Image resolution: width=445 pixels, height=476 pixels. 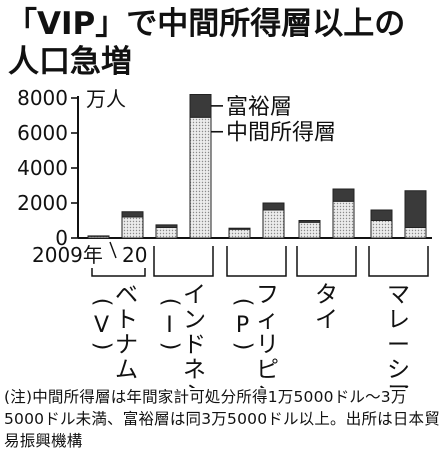 What do you see at coordinates (267, 370) in the screenshot?
I see `category-label-char: ピ` at bounding box center [267, 370].